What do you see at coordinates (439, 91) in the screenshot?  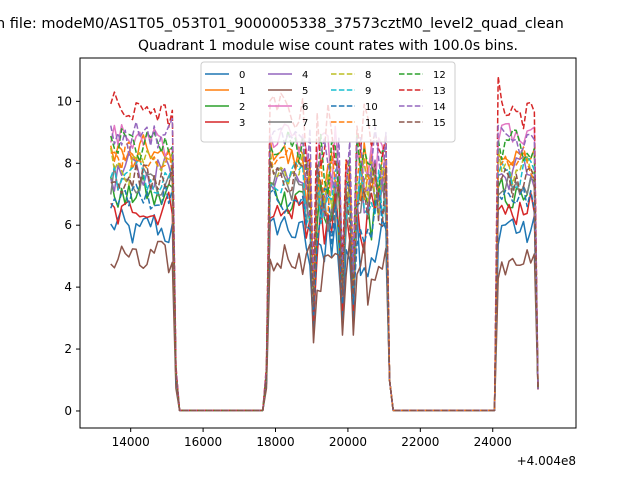 I see `legend-label-13: 13` at bounding box center [439, 91].